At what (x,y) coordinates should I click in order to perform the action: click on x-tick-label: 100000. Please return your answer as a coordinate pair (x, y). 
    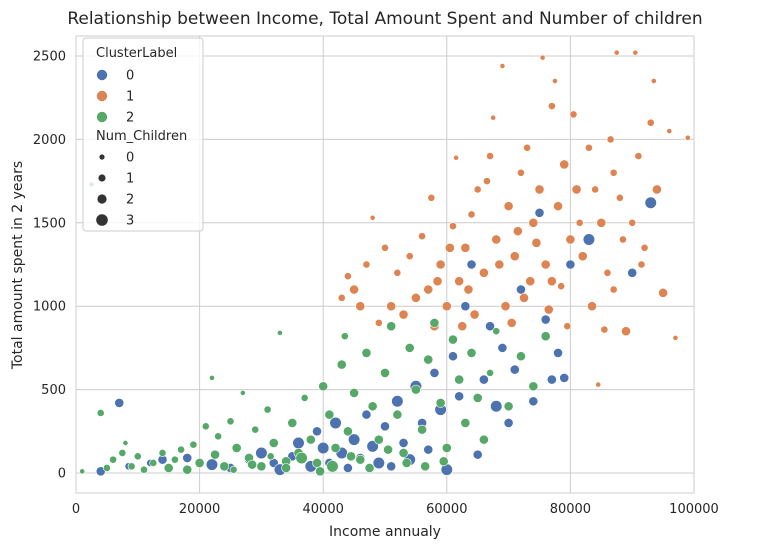
    Looking at the image, I should click on (694, 509).